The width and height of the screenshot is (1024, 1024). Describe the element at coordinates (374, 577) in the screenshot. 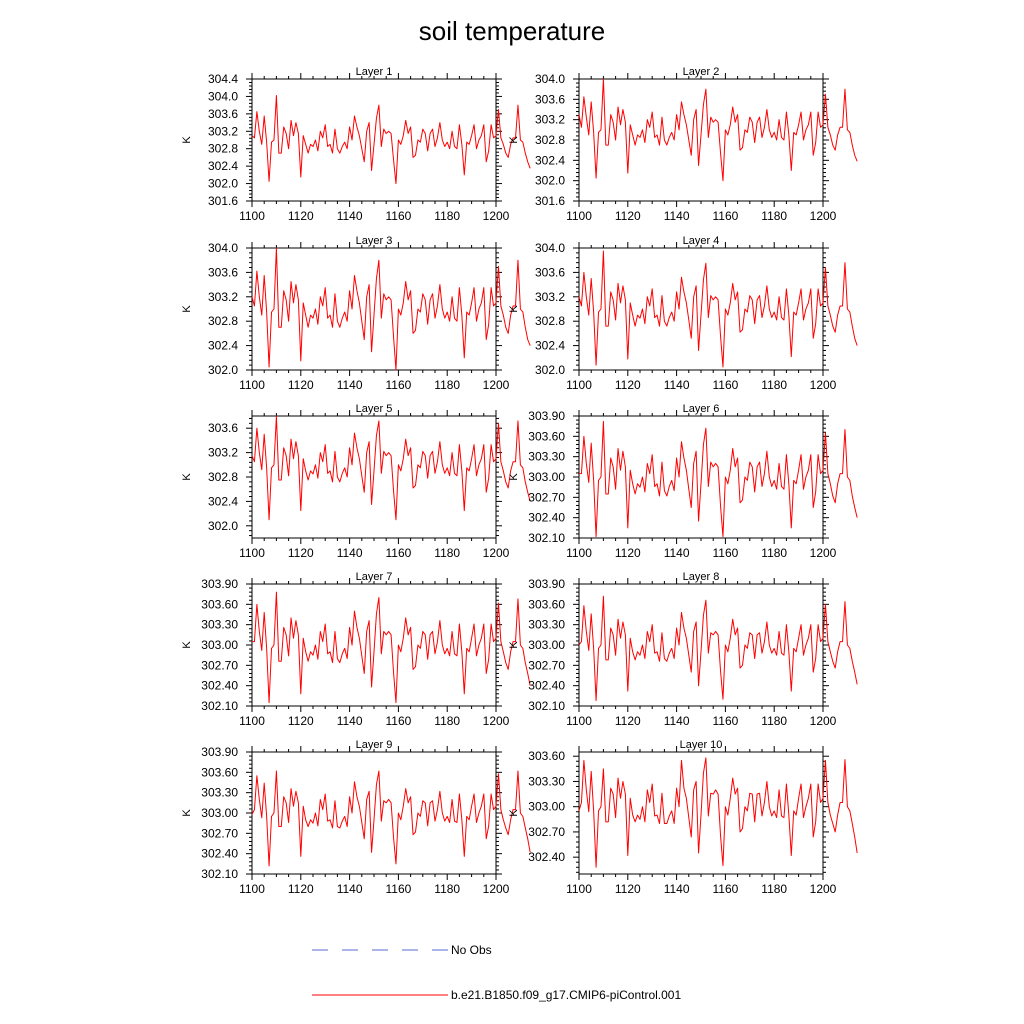

I see `panel-title: Layer 7` at that location.